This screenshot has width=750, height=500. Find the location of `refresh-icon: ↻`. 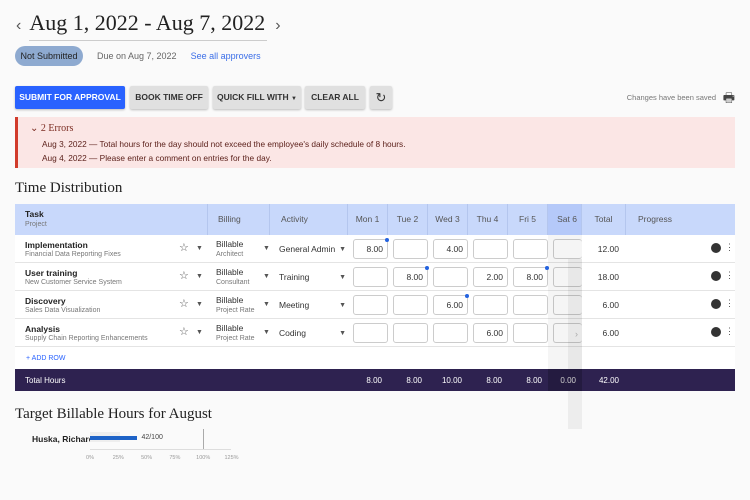

refresh-icon: ↻ is located at coordinates (381, 97).